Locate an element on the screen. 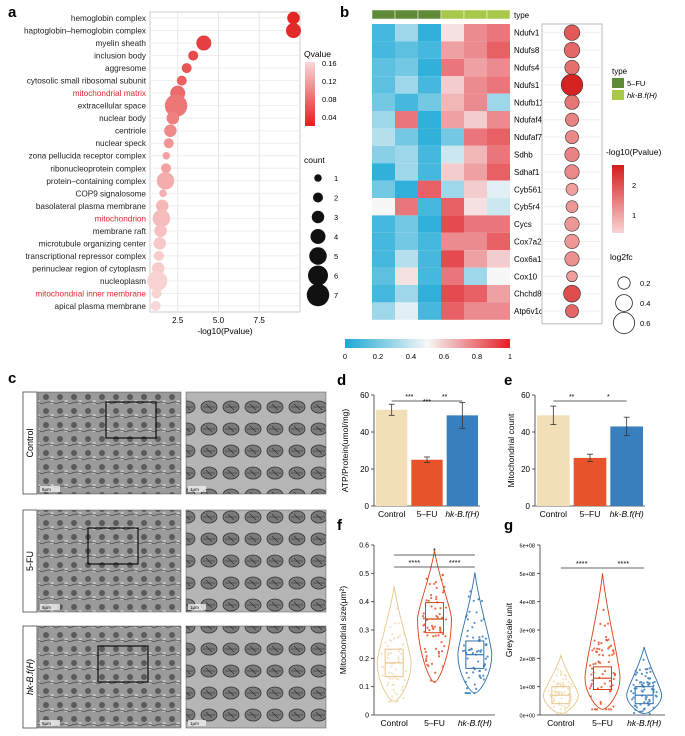 The image size is (685, 736). x-tick-label: 5.0 is located at coordinates (219, 320).